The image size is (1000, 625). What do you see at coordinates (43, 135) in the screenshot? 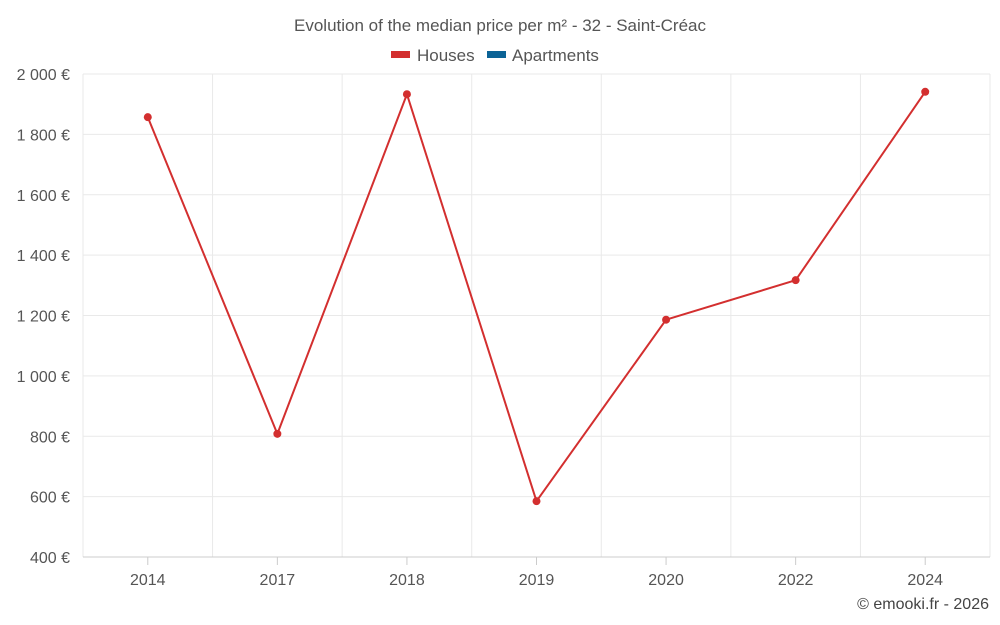
I see `y-tick-label: 1 800 €` at bounding box center [43, 135].